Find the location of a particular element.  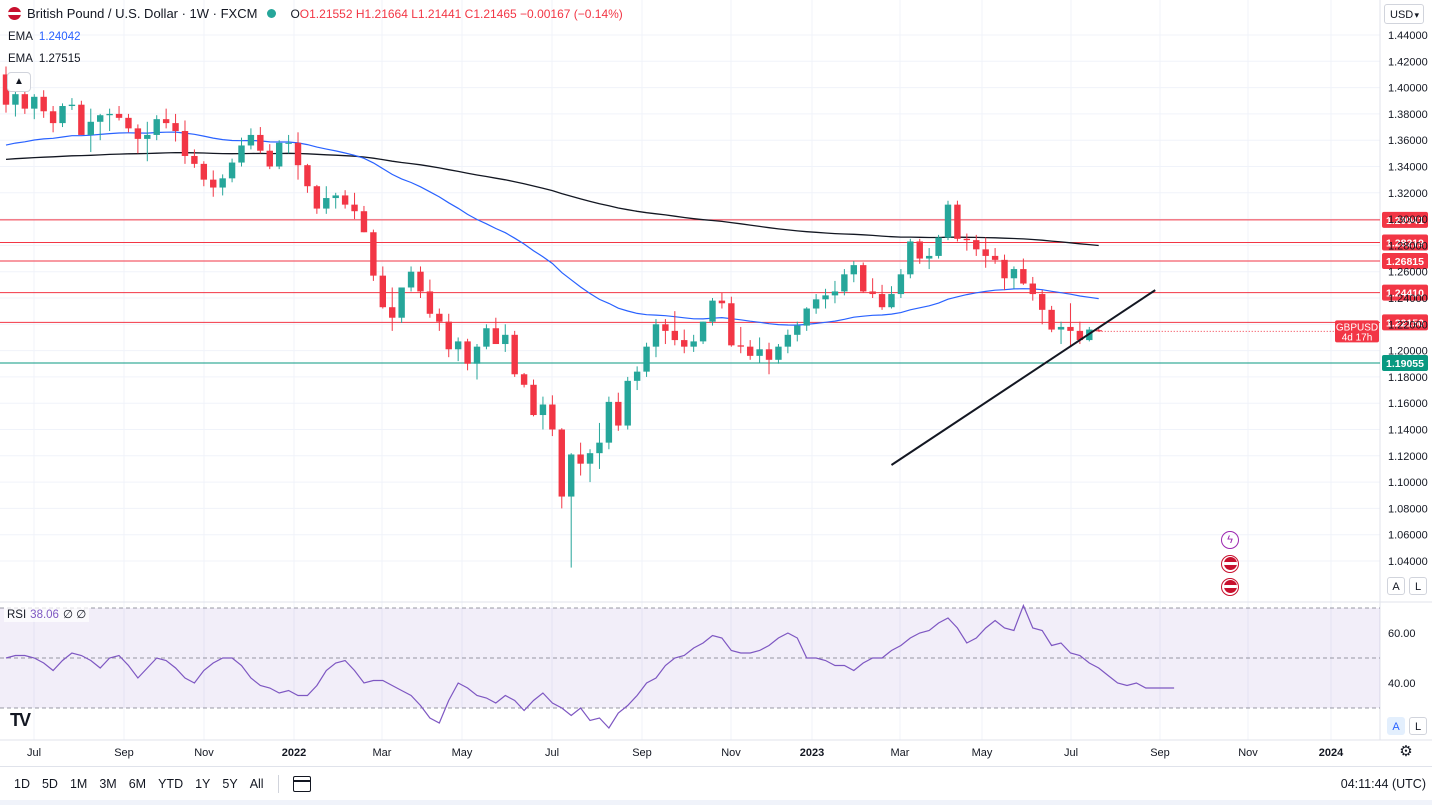

collapse-legend-button: ▲ is located at coordinates (19, 82).